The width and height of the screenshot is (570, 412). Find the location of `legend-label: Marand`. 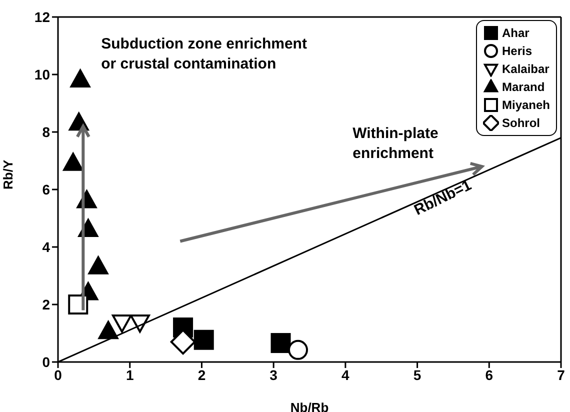

legend-label: Marand is located at coordinates (523, 87).